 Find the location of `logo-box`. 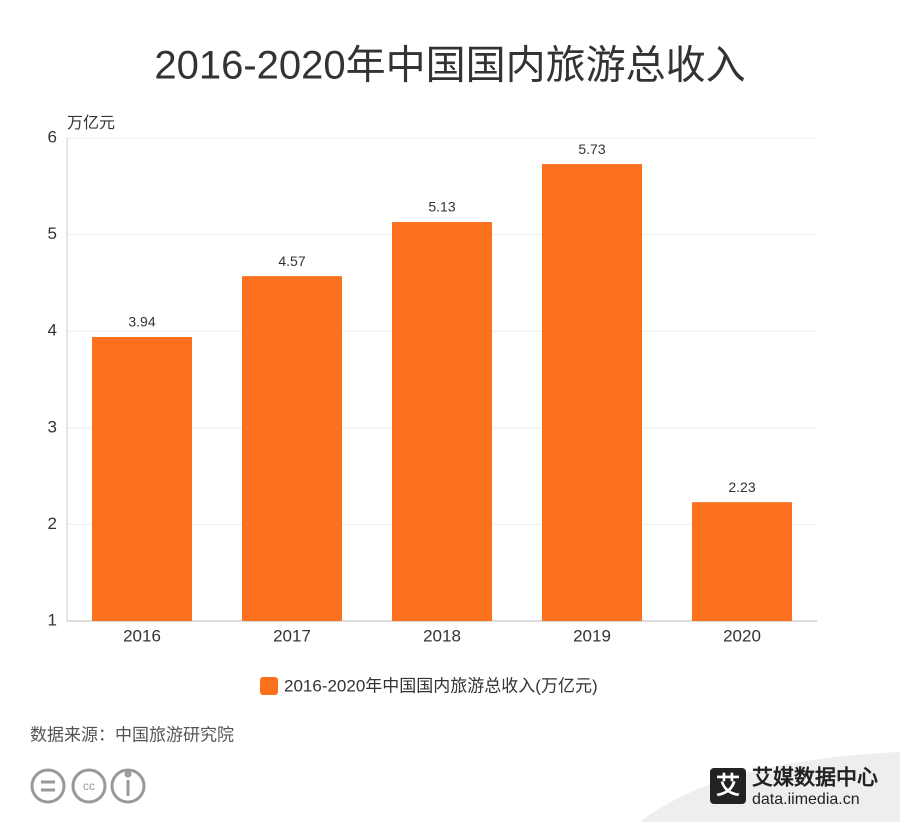

logo-box is located at coordinates (728, 786).